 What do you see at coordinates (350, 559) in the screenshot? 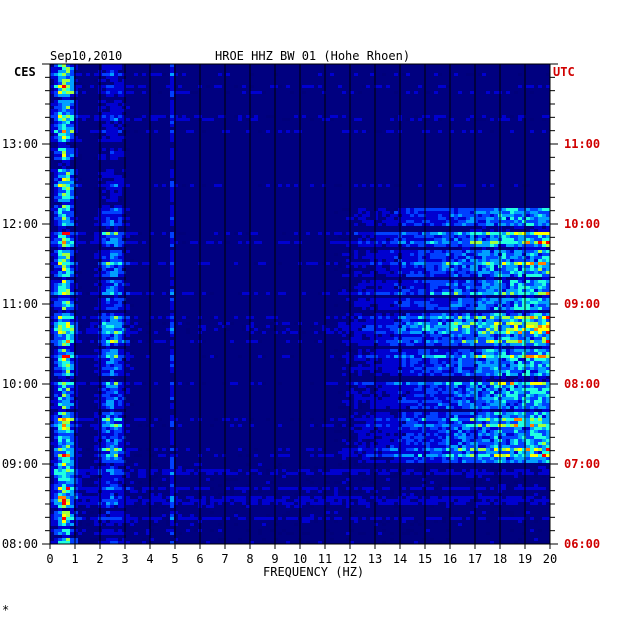
I see `x-tick-label: 12` at bounding box center [350, 559].